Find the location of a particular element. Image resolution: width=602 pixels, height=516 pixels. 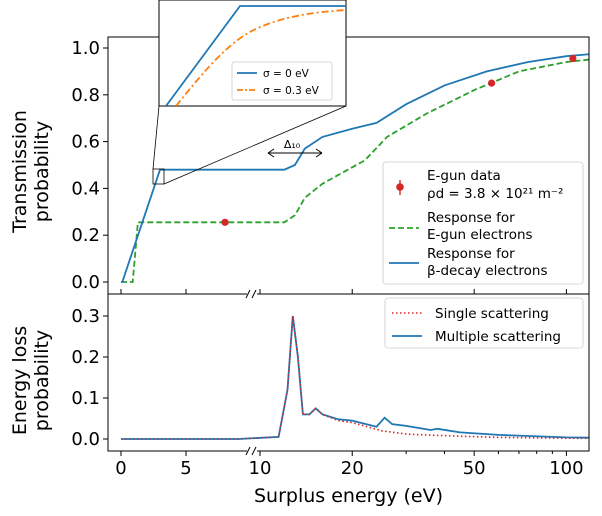

legend-bottom-box is located at coordinates (484, 323).